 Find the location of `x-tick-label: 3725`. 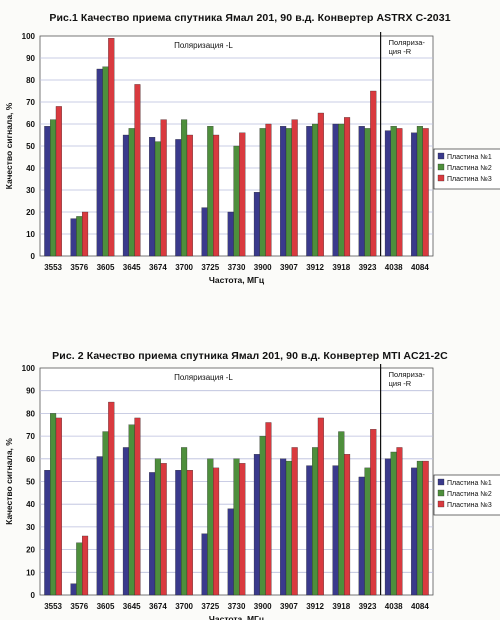

x-tick-label: 3725 is located at coordinates (210, 606).